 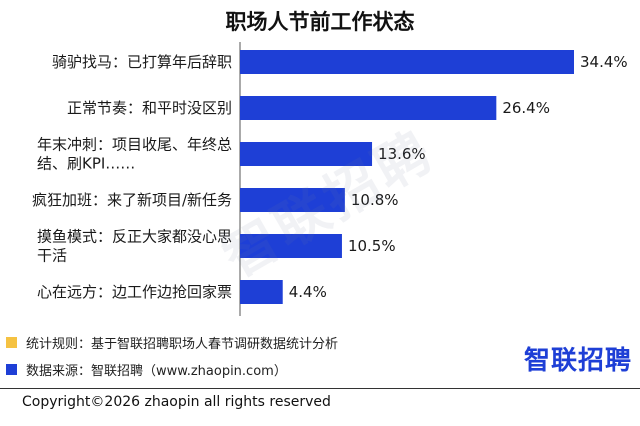 What do you see at coordinates (526, 108) in the screenshot?
I see `value-label-1: 26.4%` at bounding box center [526, 108].